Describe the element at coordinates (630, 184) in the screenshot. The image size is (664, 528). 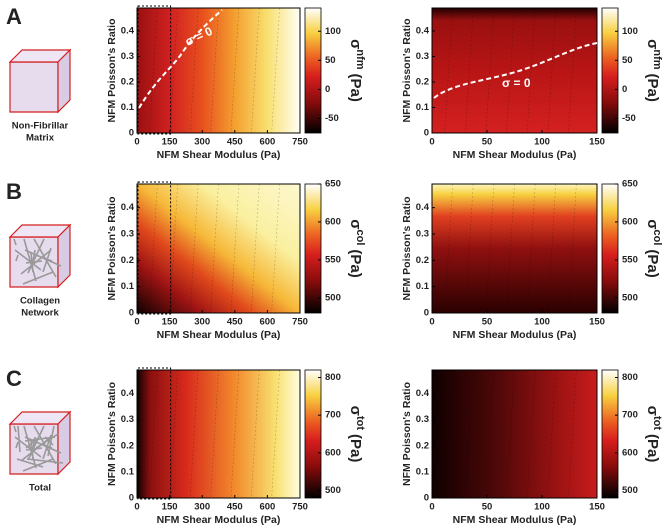
I see `colorbar-tick-label: 650` at that location.